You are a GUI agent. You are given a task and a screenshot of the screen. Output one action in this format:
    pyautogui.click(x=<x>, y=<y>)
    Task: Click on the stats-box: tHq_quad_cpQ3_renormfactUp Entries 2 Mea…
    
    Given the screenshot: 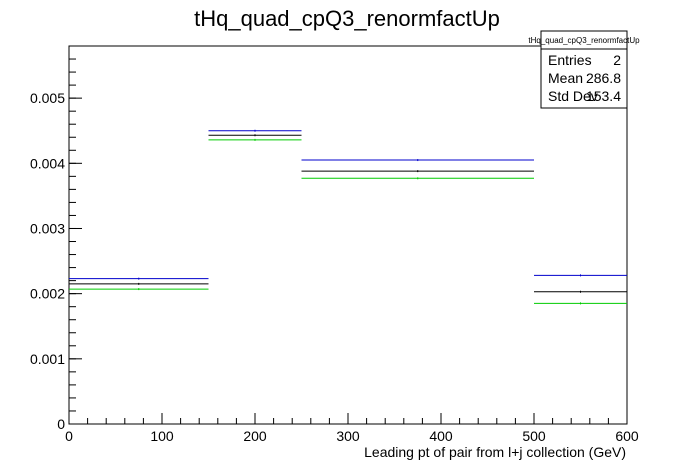 What is the action you would take?
    pyautogui.click(x=584, y=69)
    